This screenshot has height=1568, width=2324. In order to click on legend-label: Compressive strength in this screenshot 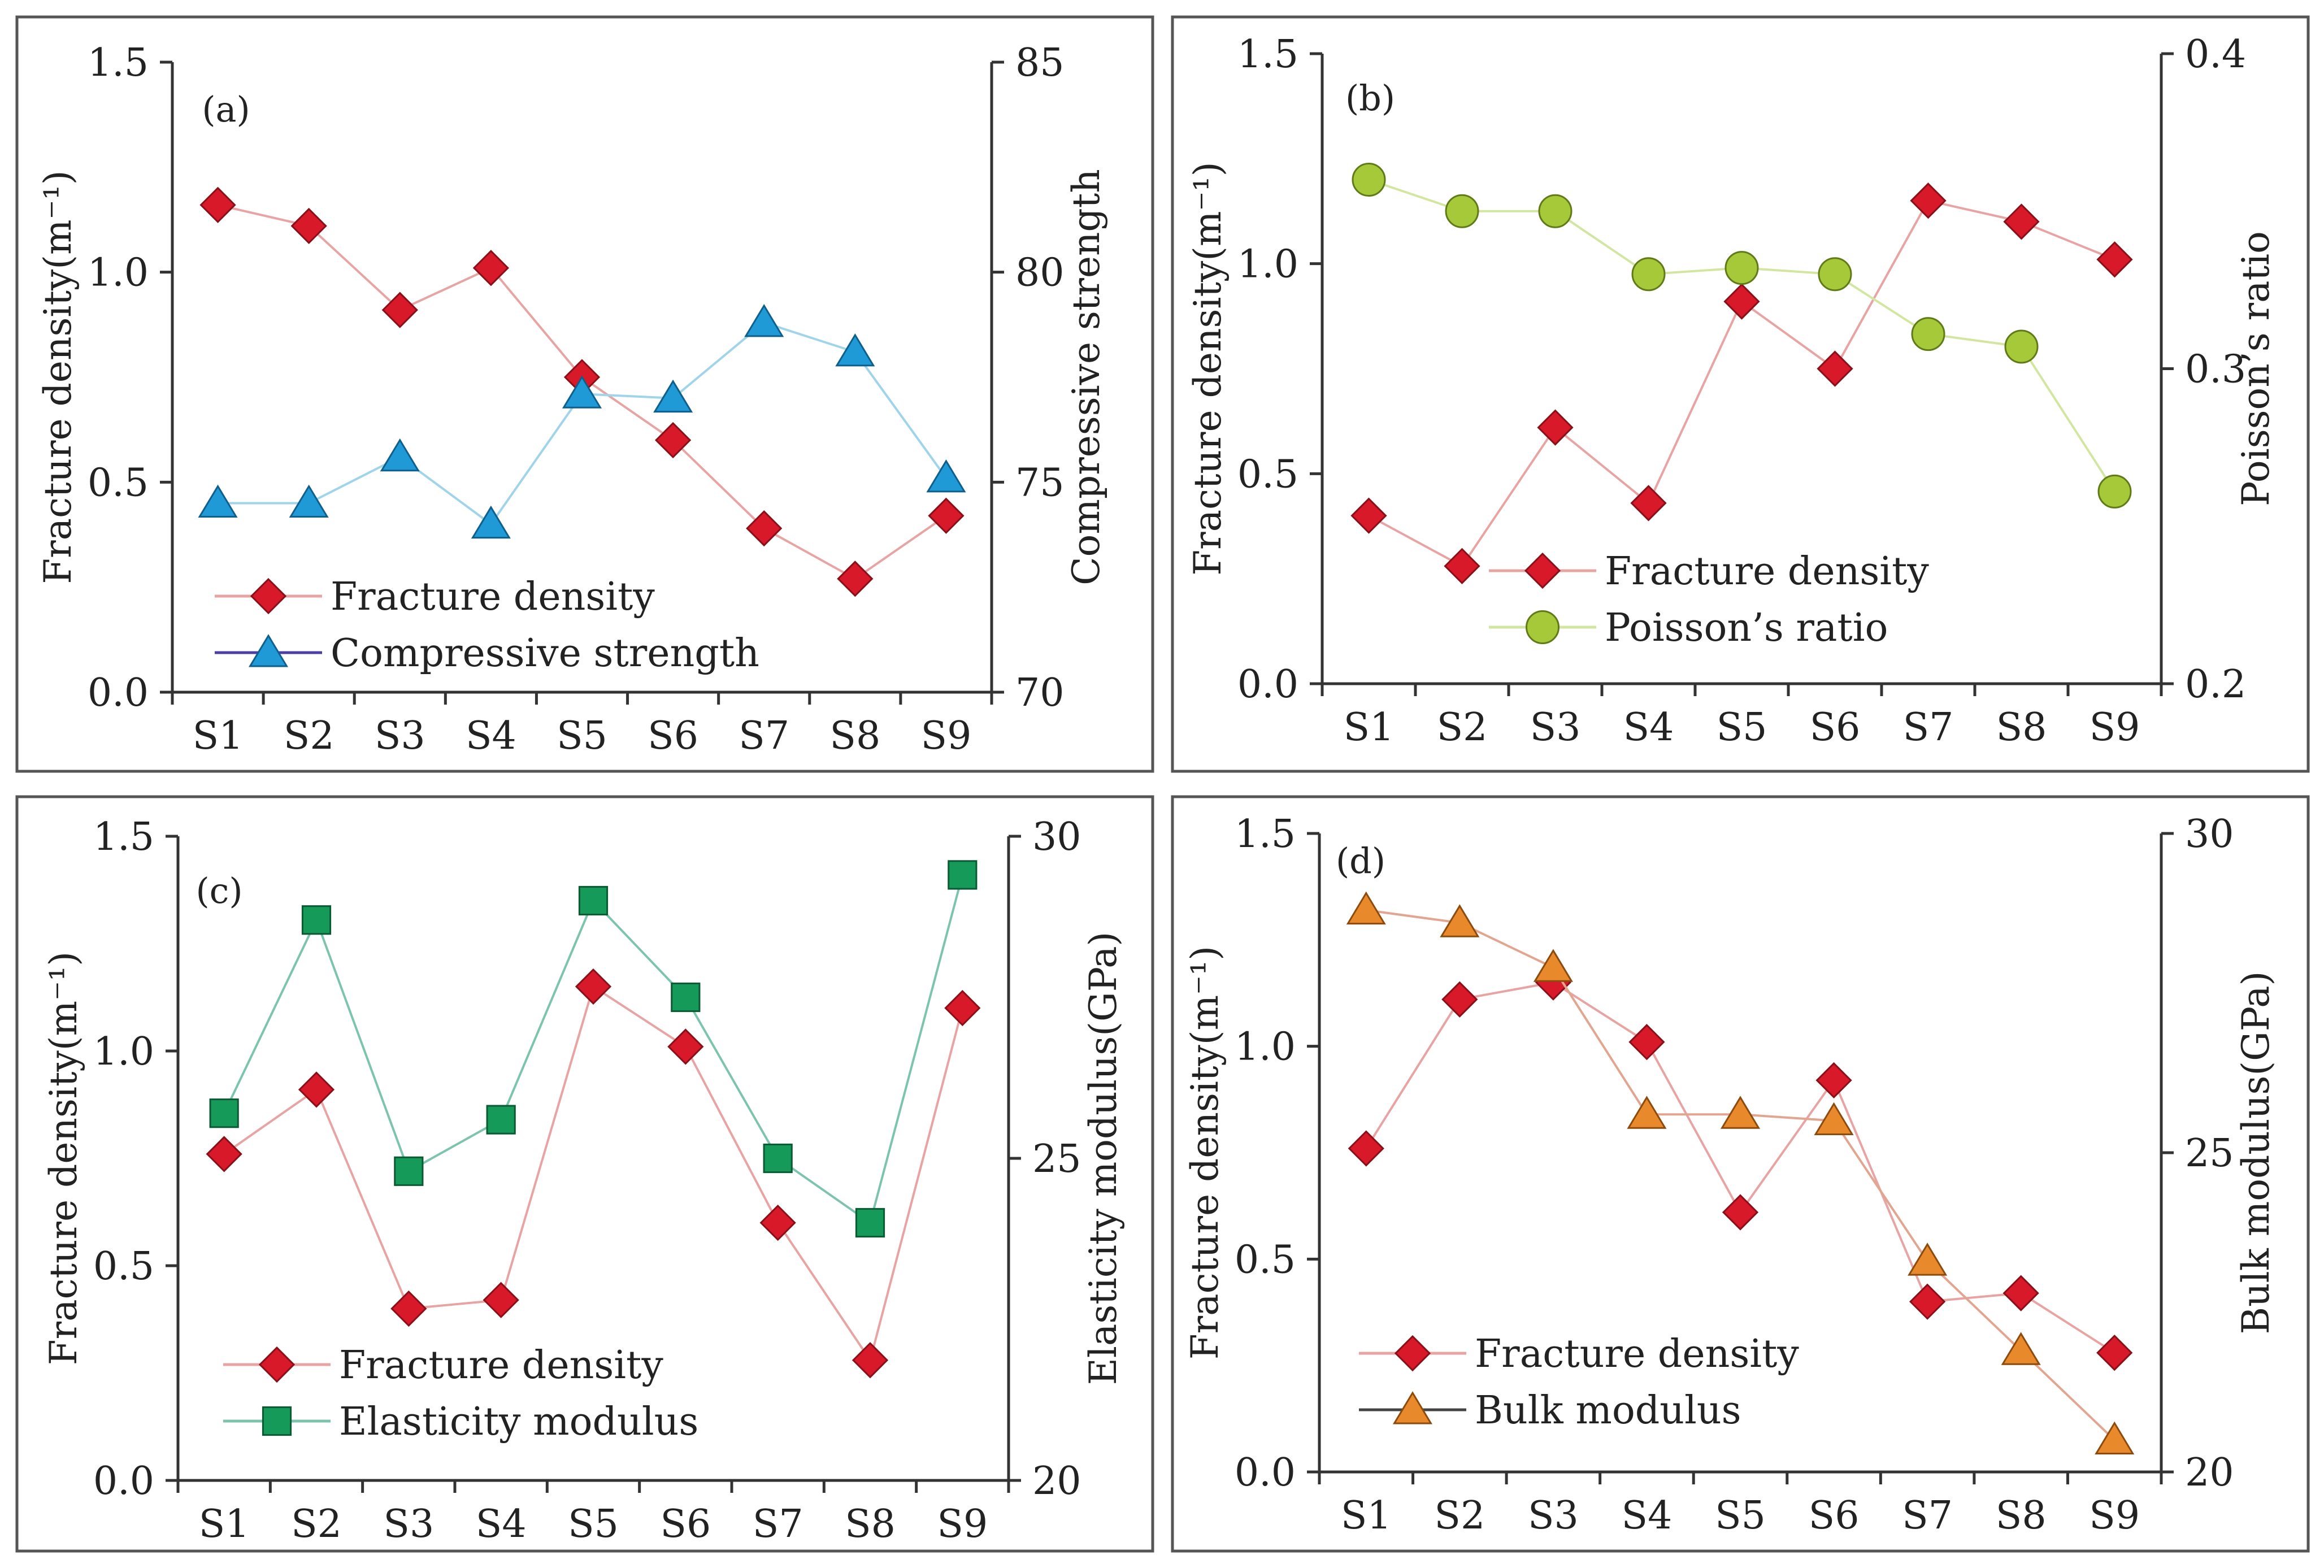, I will do `click(545, 653)`.